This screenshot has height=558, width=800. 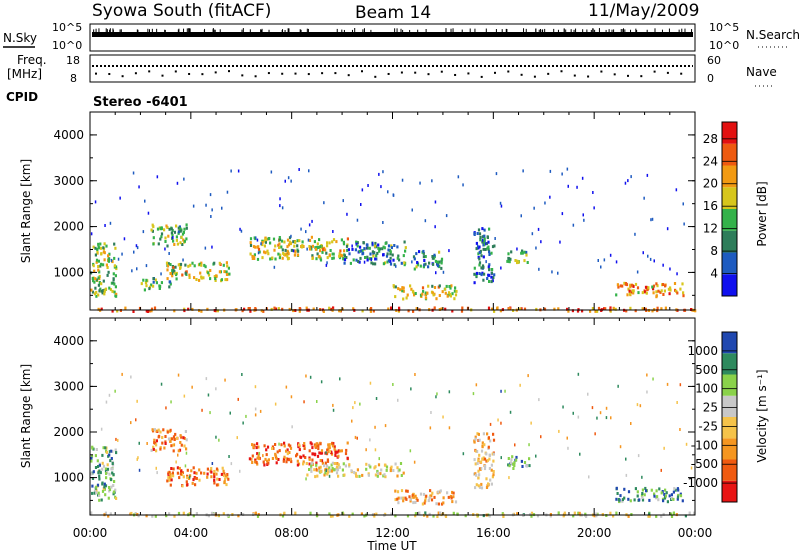 I want to click on velocity-colorbar-label: Velocity [m s⁻¹], so click(x=762, y=415).